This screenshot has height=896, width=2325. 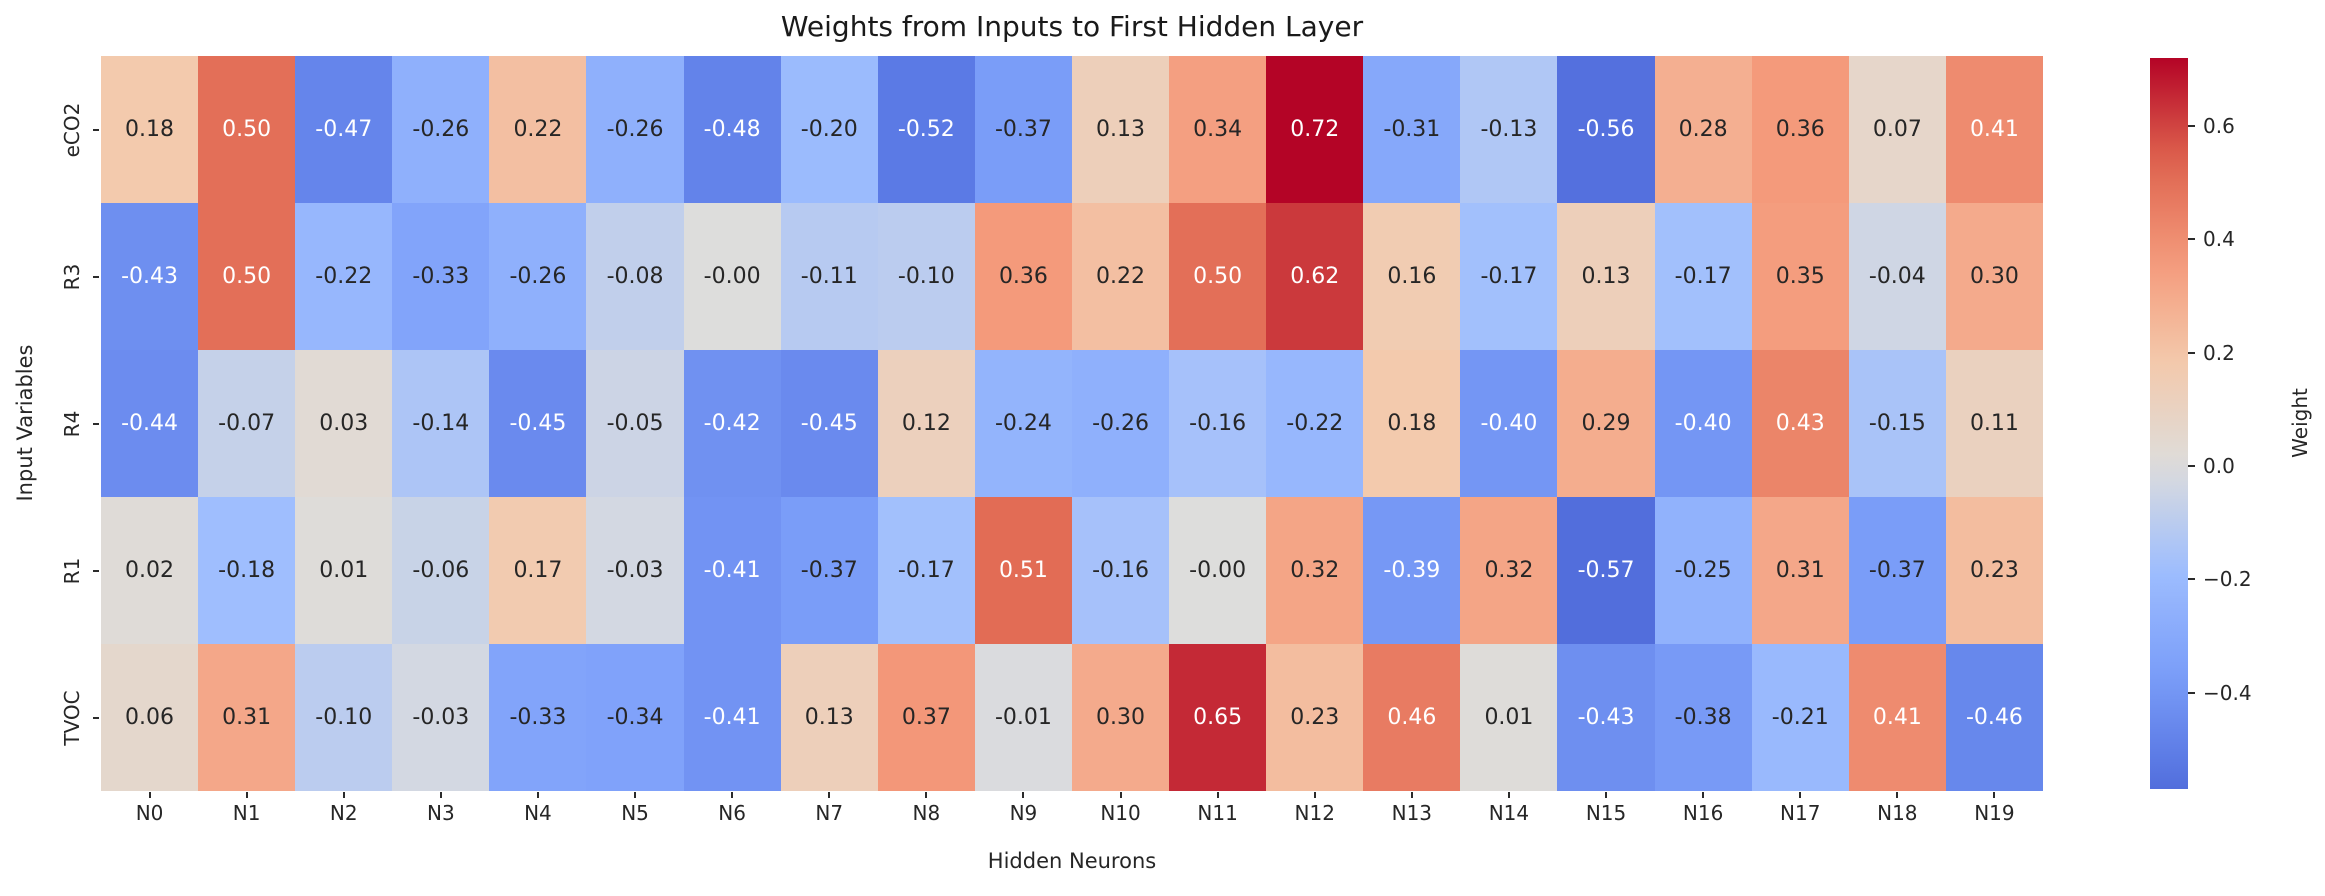 What do you see at coordinates (732, 129) in the screenshot?
I see `heatmap-cell: -0.48` at bounding box center [732, 129].